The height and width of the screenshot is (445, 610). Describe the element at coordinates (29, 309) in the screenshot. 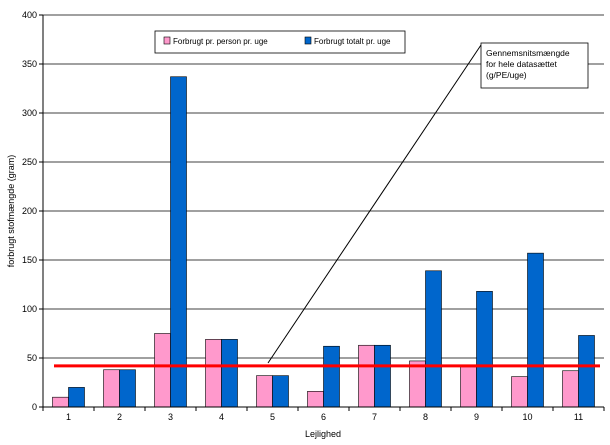

I see `y-tick-label: 100` at that location.